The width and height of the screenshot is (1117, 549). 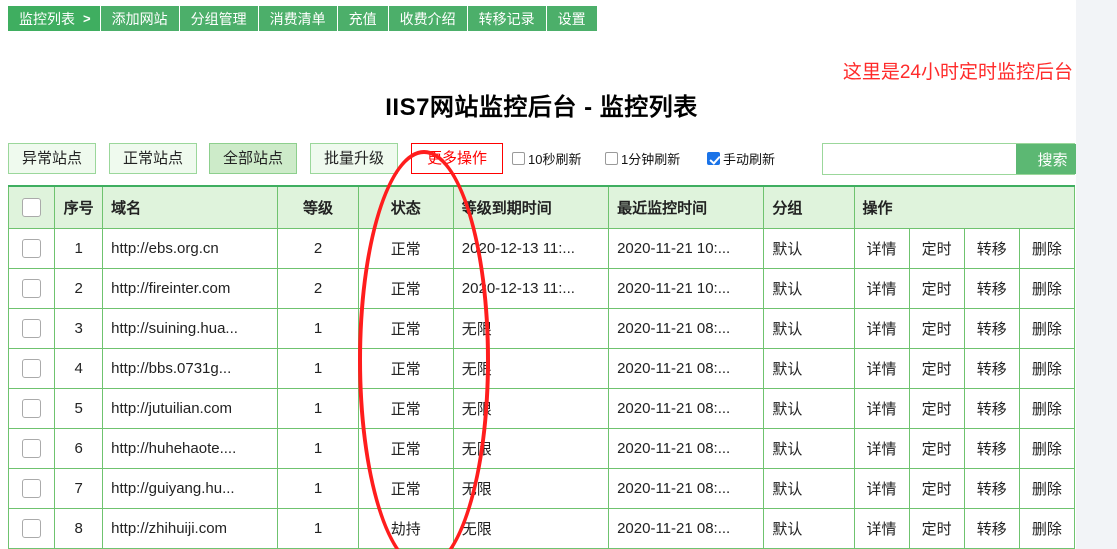 What do you see at coordinates (140, 18) in the screenshot?
I see `nav-tab-1: 添加网站` at bounding box center [140, 18].